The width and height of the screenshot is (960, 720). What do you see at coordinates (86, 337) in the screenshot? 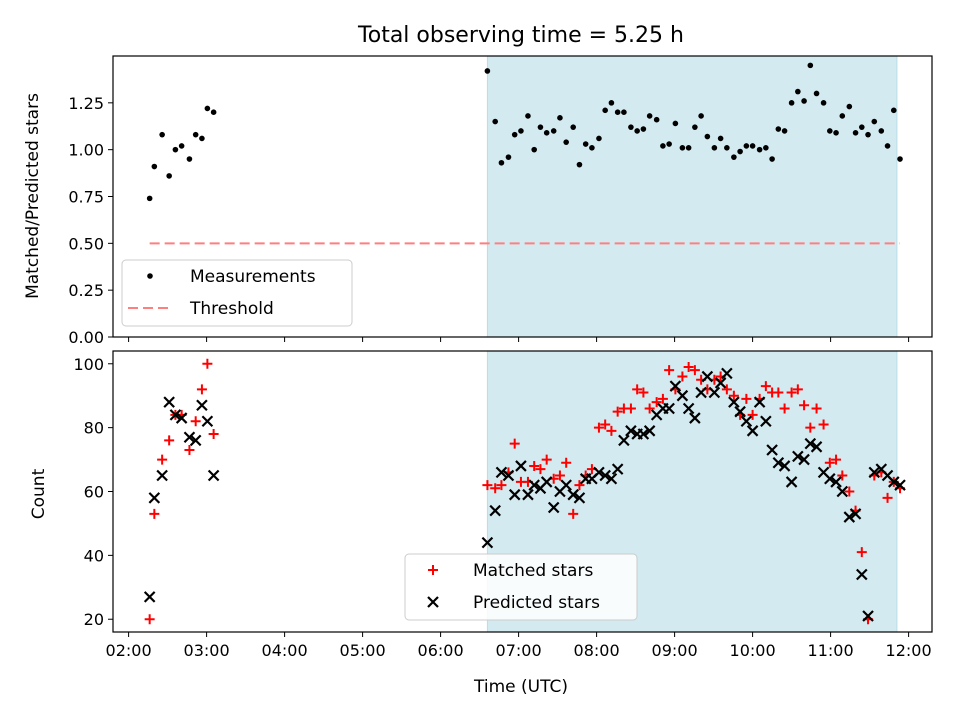
I see `top-y-tick-label: 0.00` at bounding box center [86, 337].